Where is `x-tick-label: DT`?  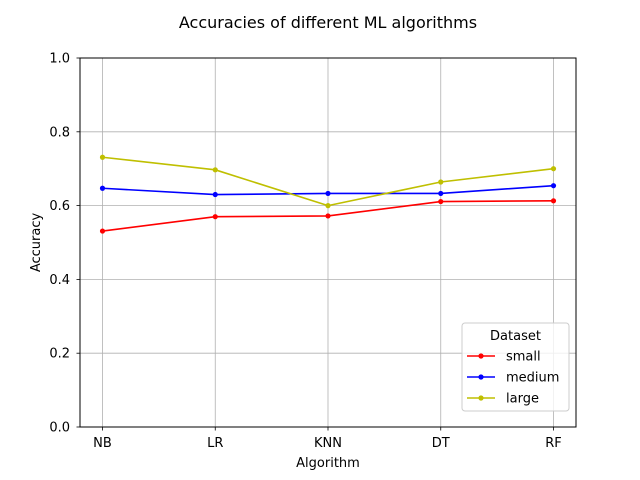
x-tick-label: DT is located at coordinates (441, 443).